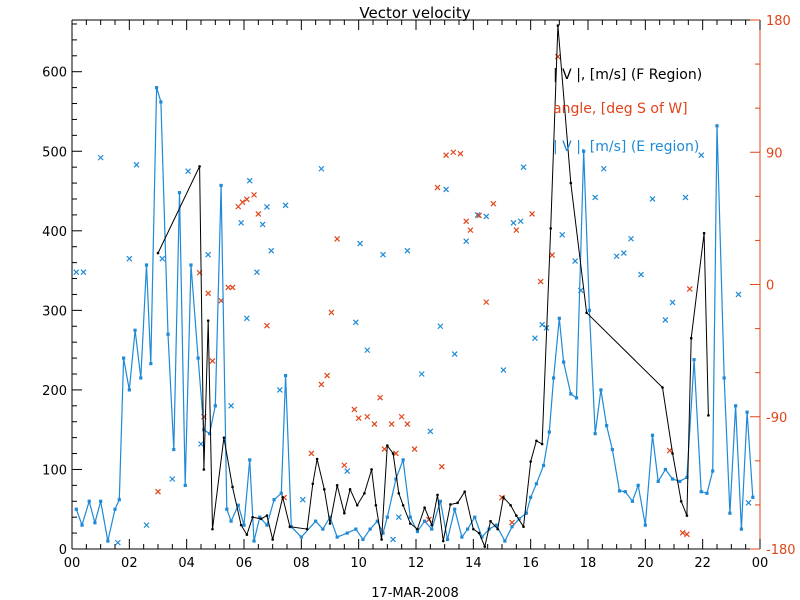  Describe the element at coordinates (626, 147) in the screenshot. I see `legend-e-region: | V |, [m/s] (E region)` at that location.